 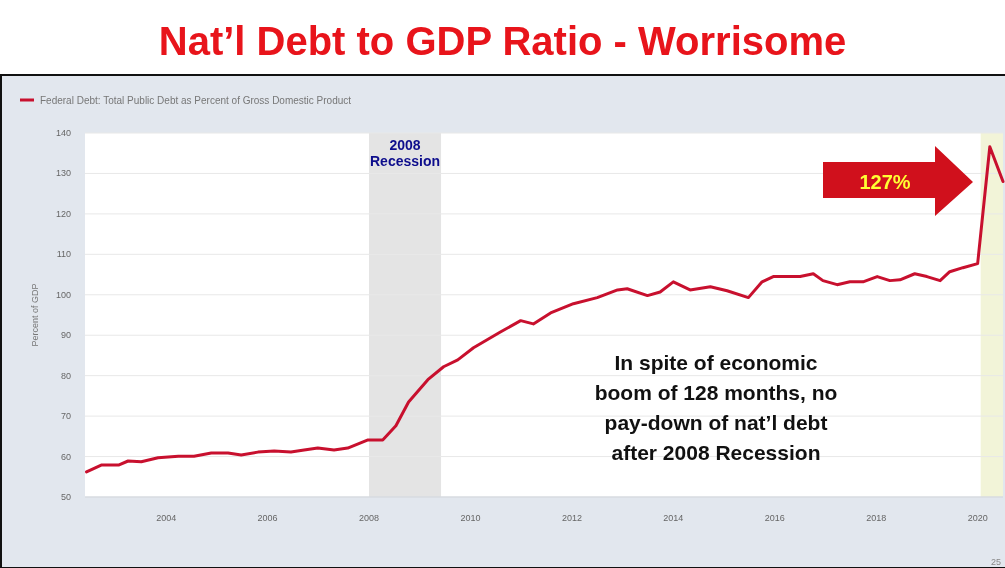 I want to click on x-tick-label: 2014, so click(x=673, y=518).